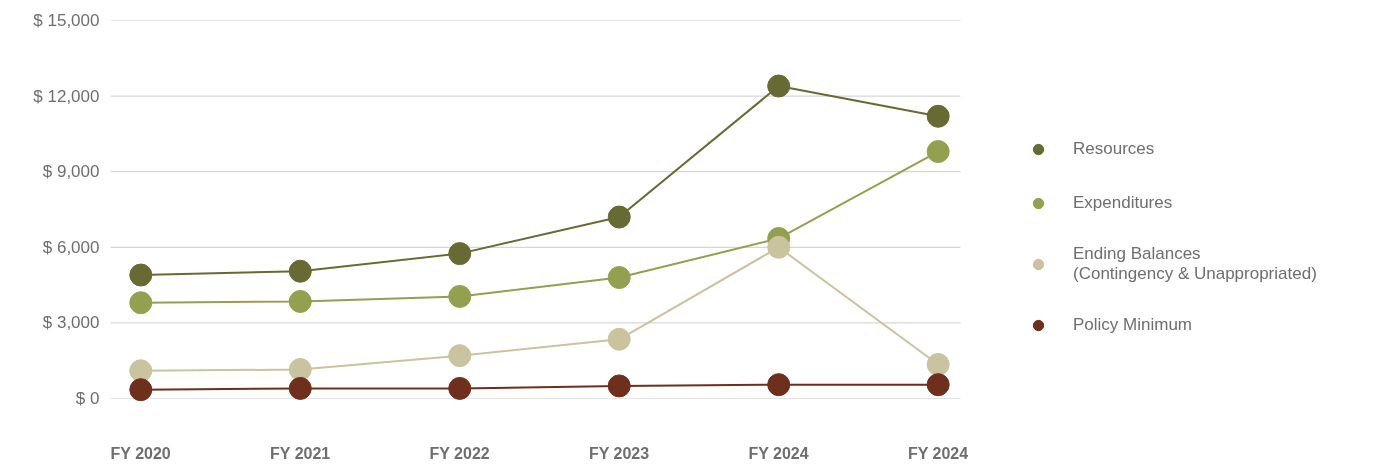 The width and height of the screenshot is (1379, 464). Describe the element at coordinates (66, 20) in the screenshot. I see `y-tick-label: $ 15,000` at that location.